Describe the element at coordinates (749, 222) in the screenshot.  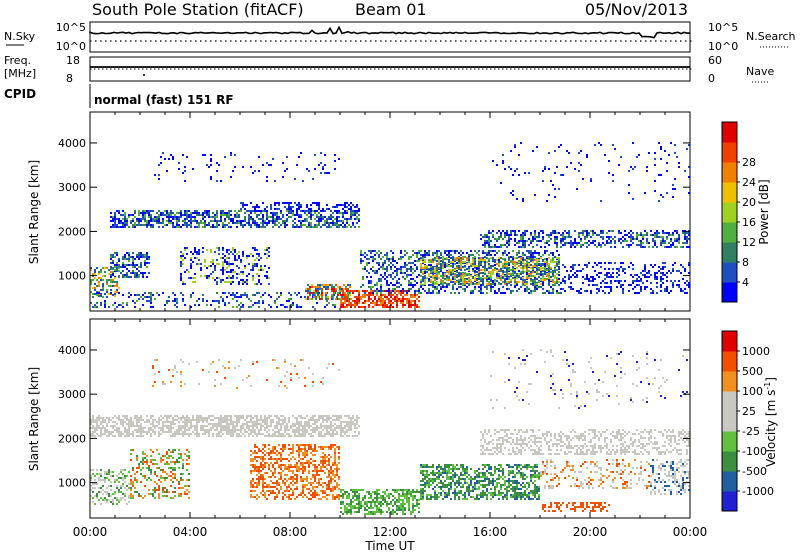
I see `colorbar-tick-label: 16` at that location.